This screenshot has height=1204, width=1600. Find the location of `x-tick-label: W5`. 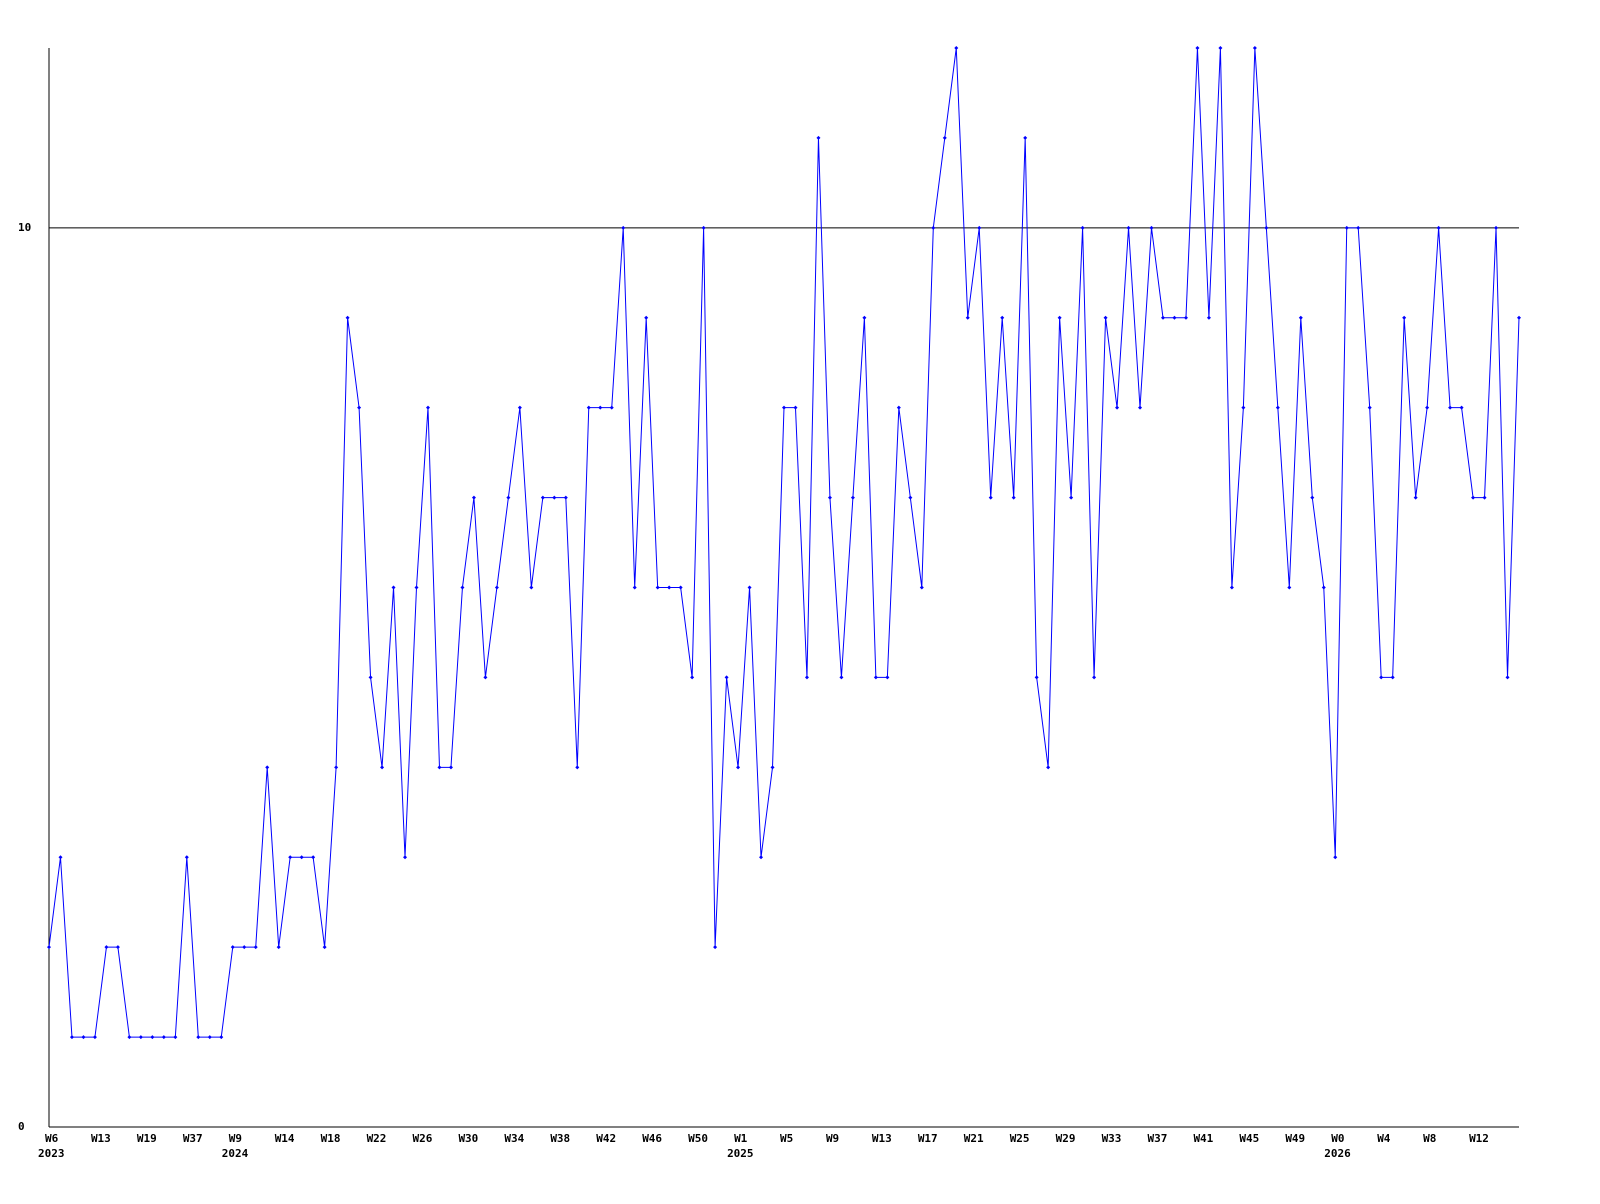

x-tick-label: W5 is located at coordinates (786, 1138).